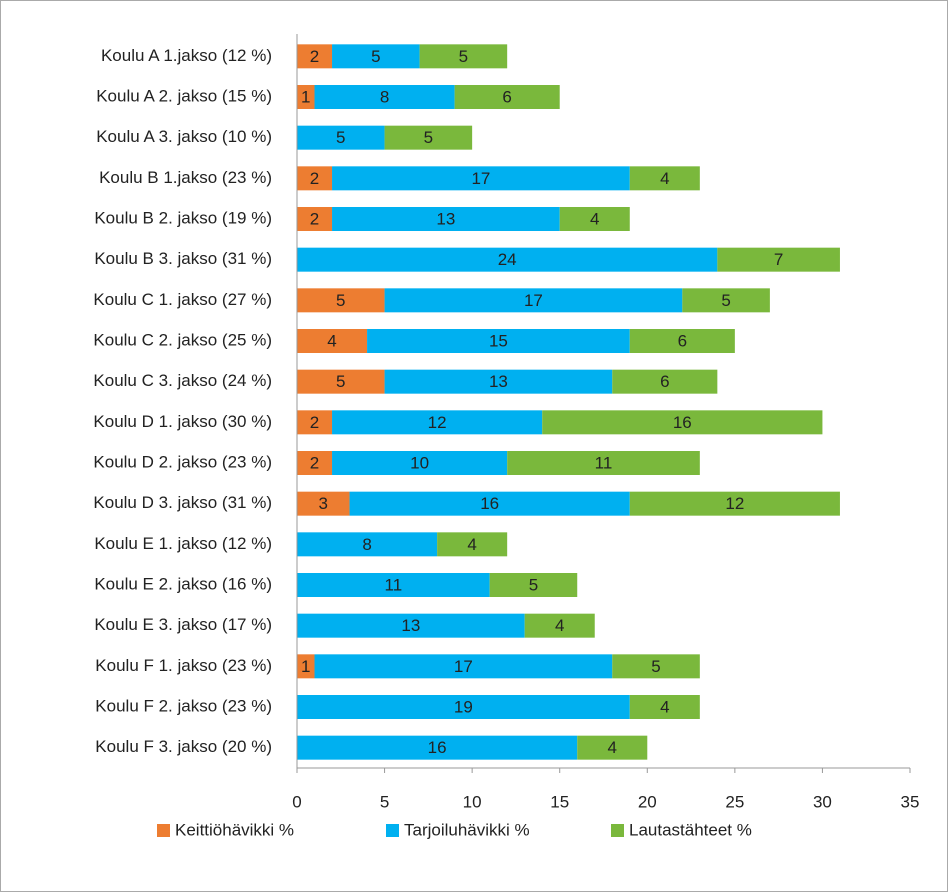  I want to click on category-label: Koulu A 1.jakso (12 %), so click(186, 55).